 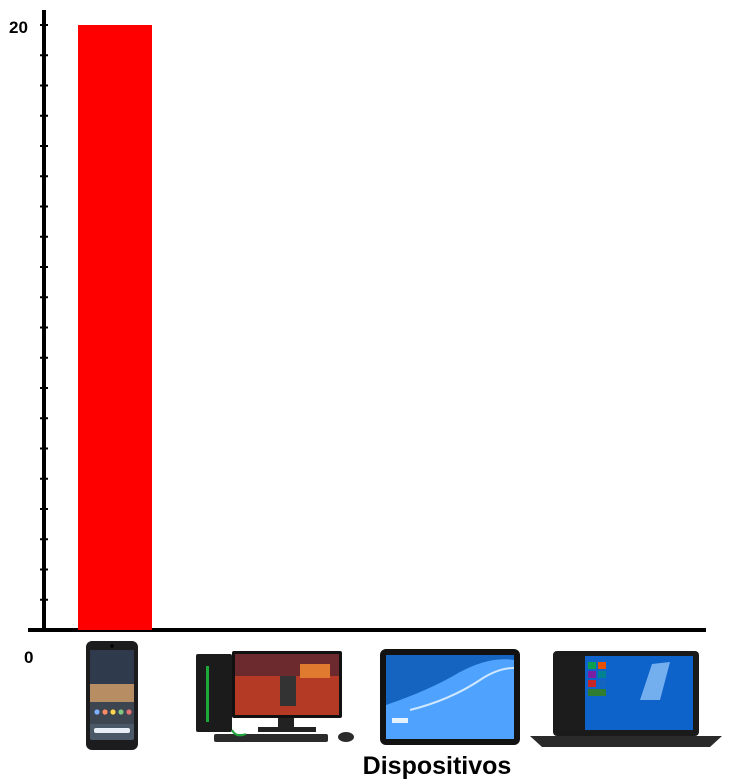 What do you see at coordinates (626, 699) in the screenshot?
I see `laptop-icon` at bounding box center [626, 699].